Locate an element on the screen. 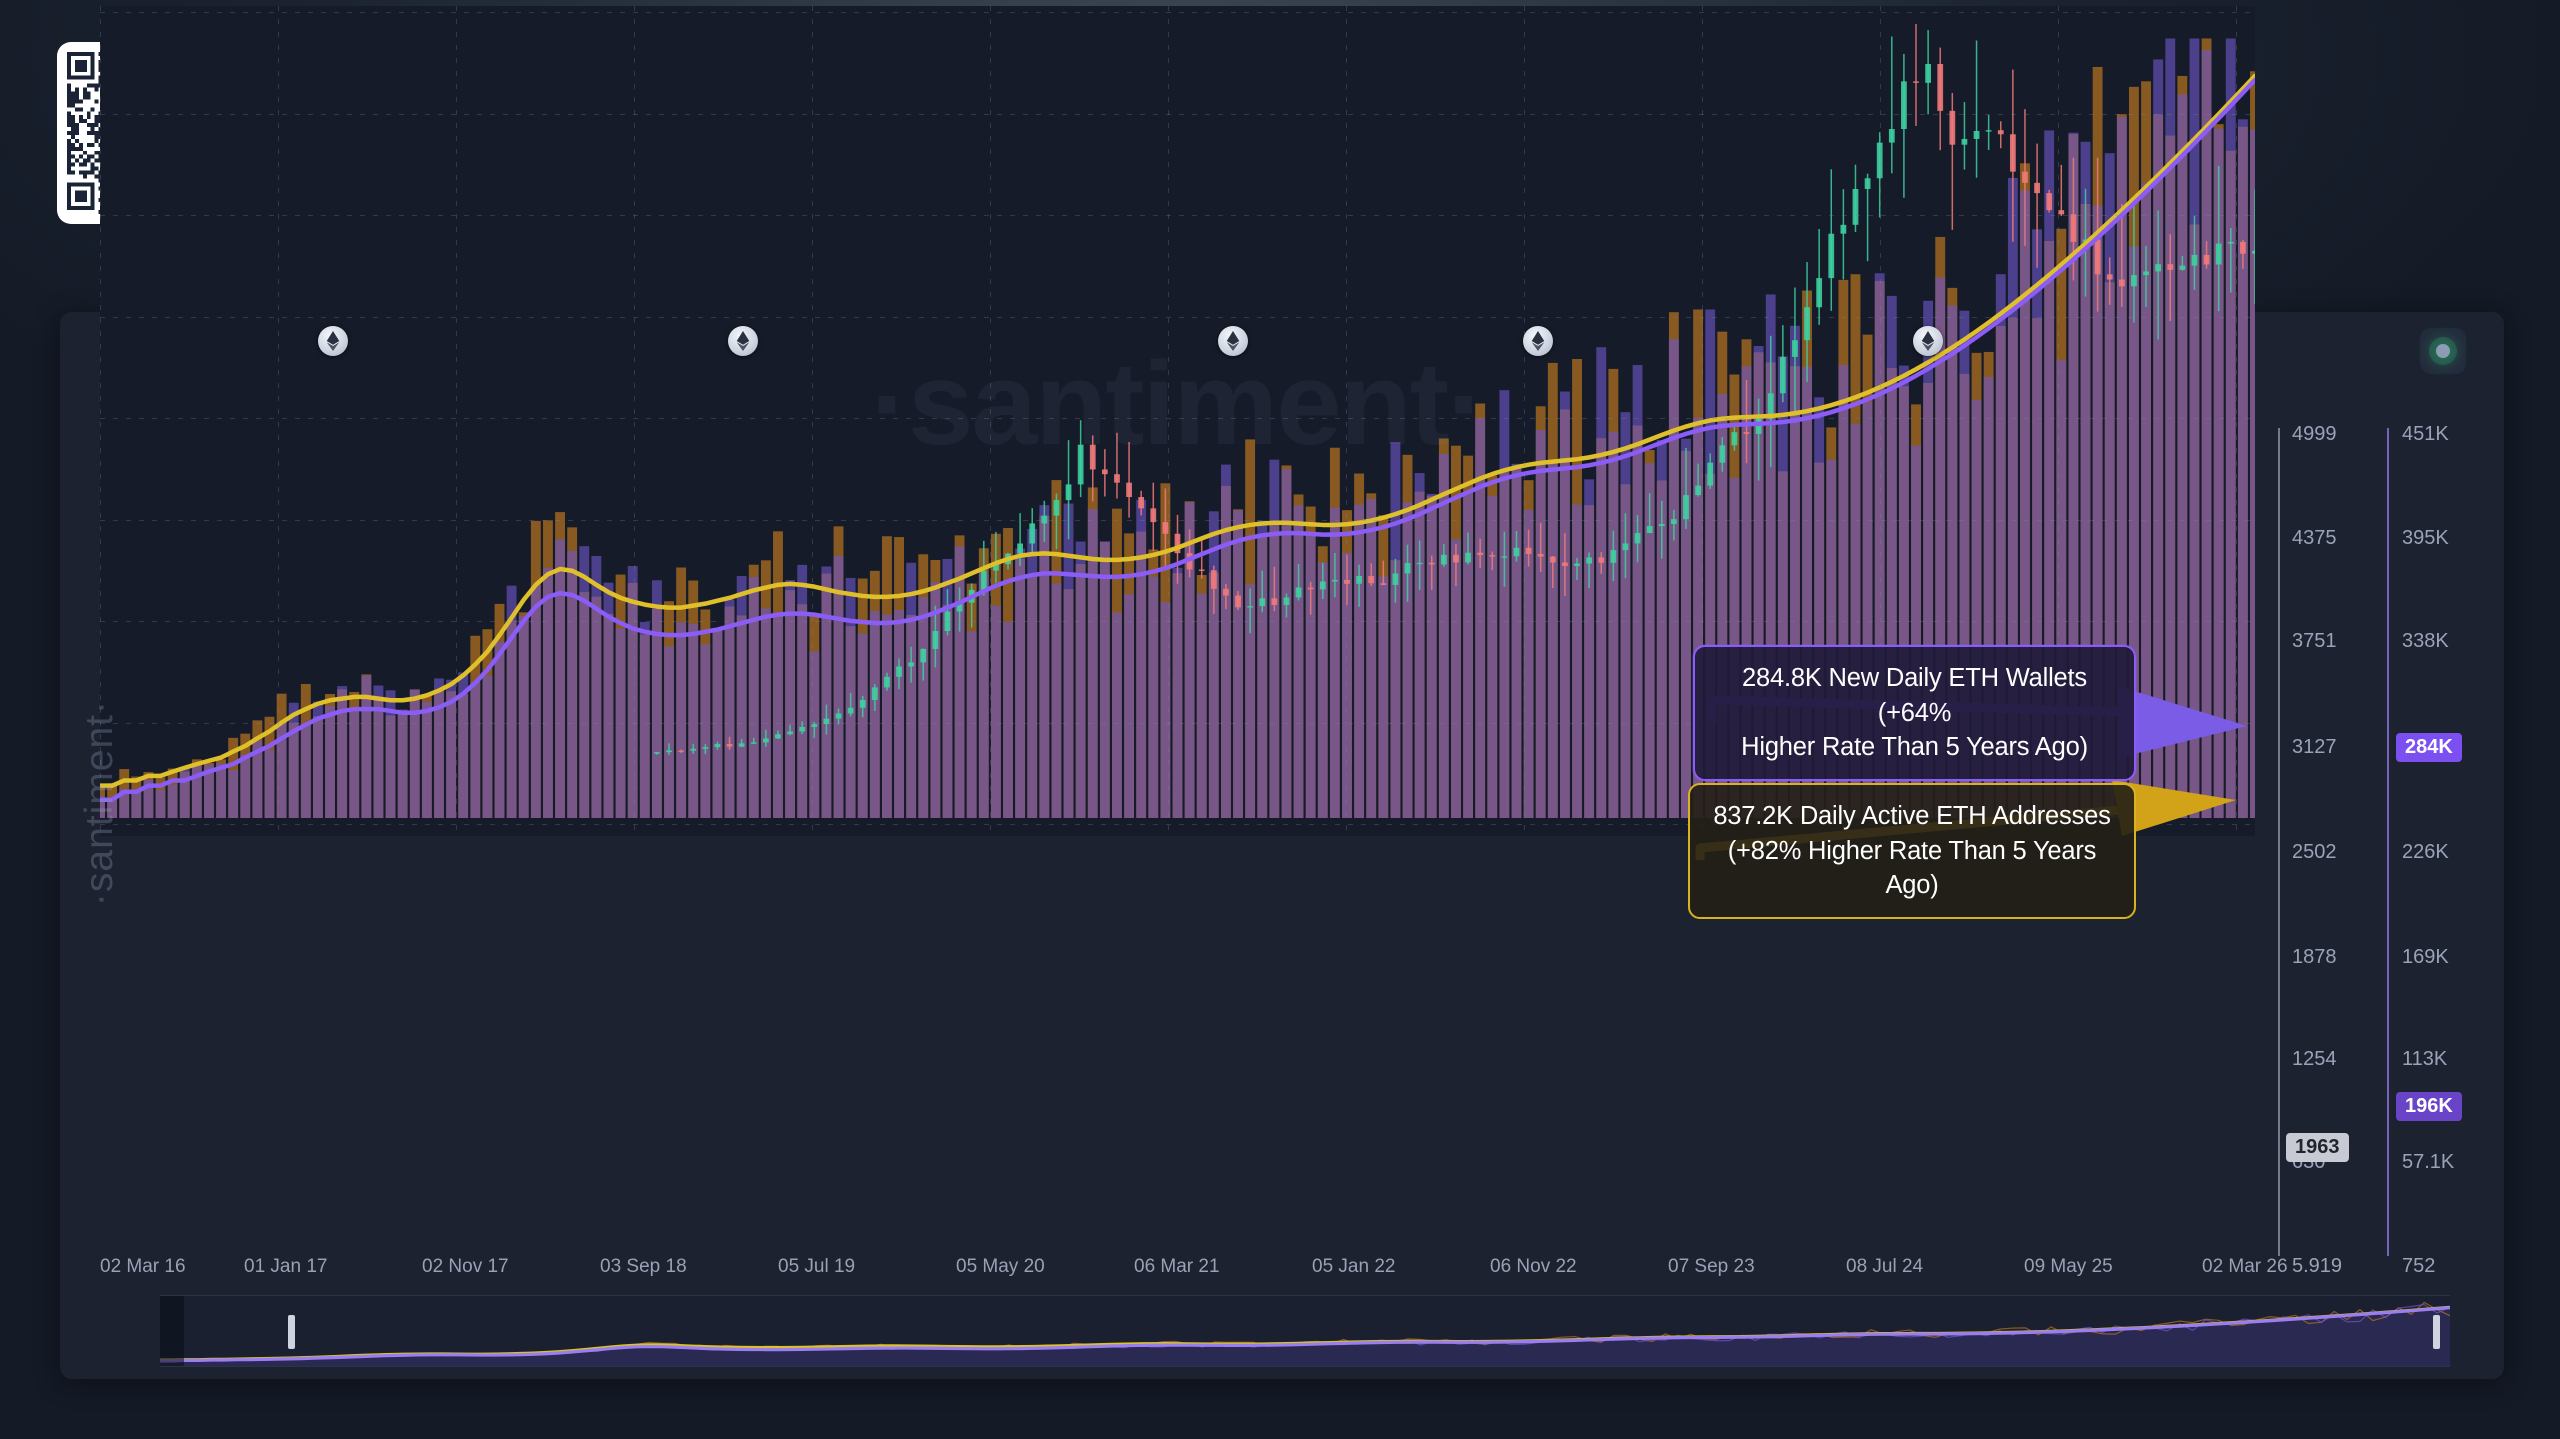  x-axis-tick: 02 Mar 26 is located at coordinates (2245, 1266).